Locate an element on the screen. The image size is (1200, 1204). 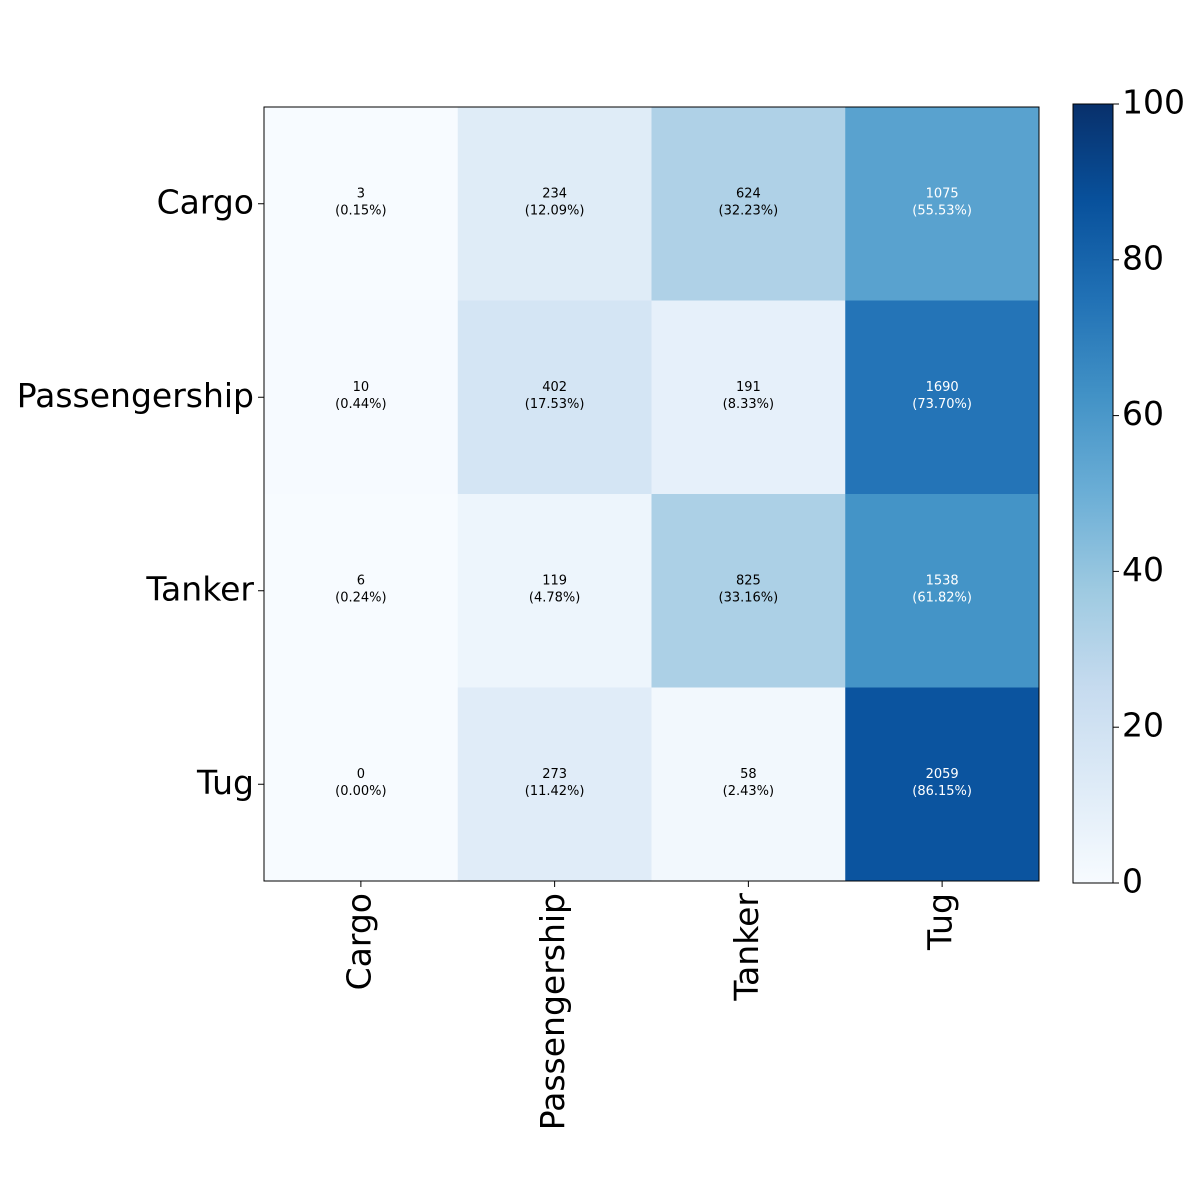
cell-percent-label: (17.53%) is located at coordinates (555, 404).